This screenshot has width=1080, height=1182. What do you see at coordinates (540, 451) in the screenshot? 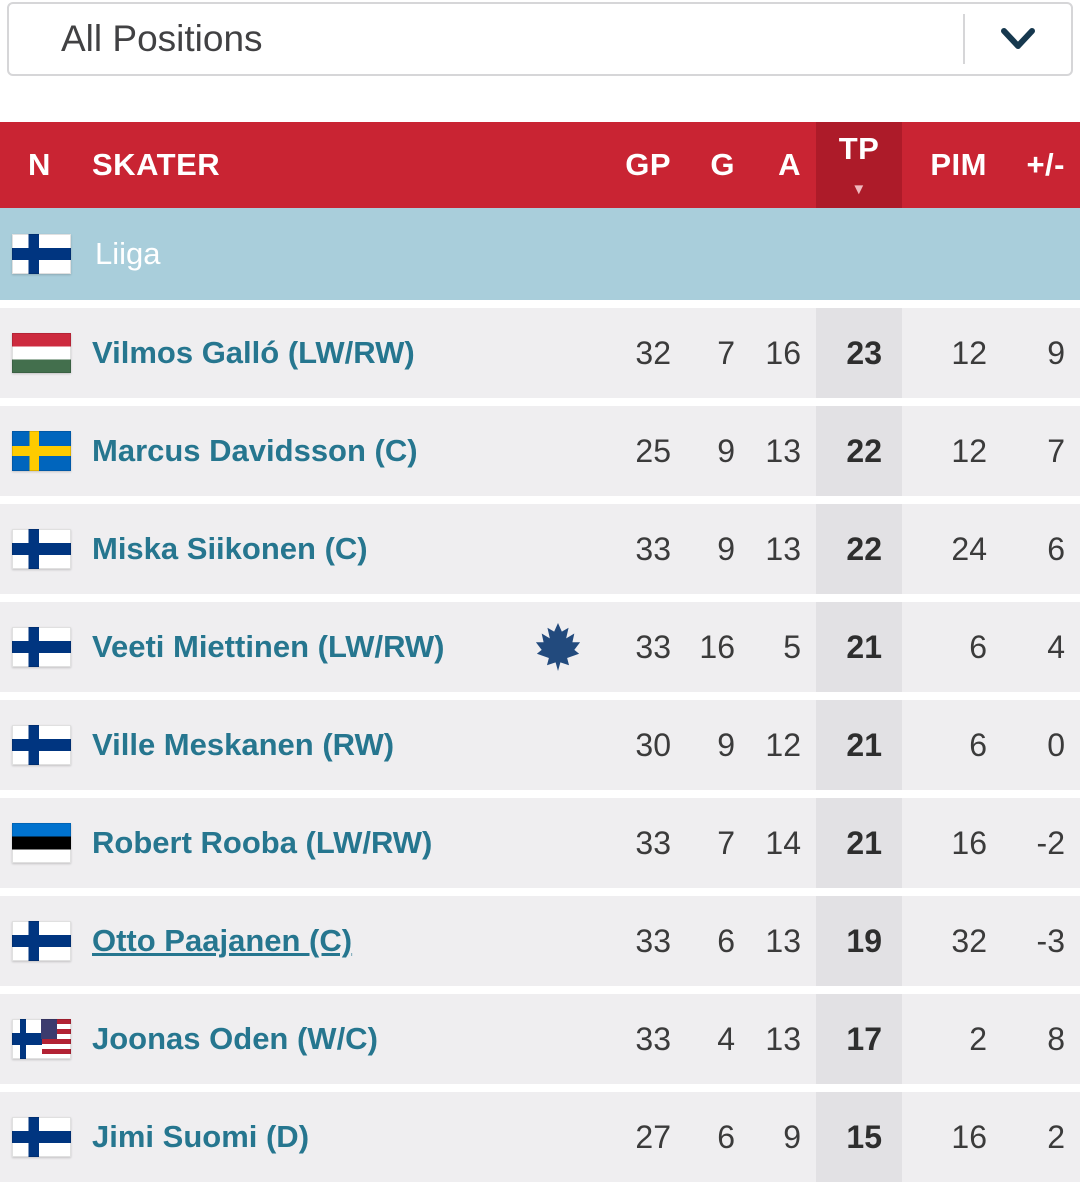
I see `table-row: Marcus Davidsson (C) 25 9 13 22 12 7` at bounding box center [540, 451].